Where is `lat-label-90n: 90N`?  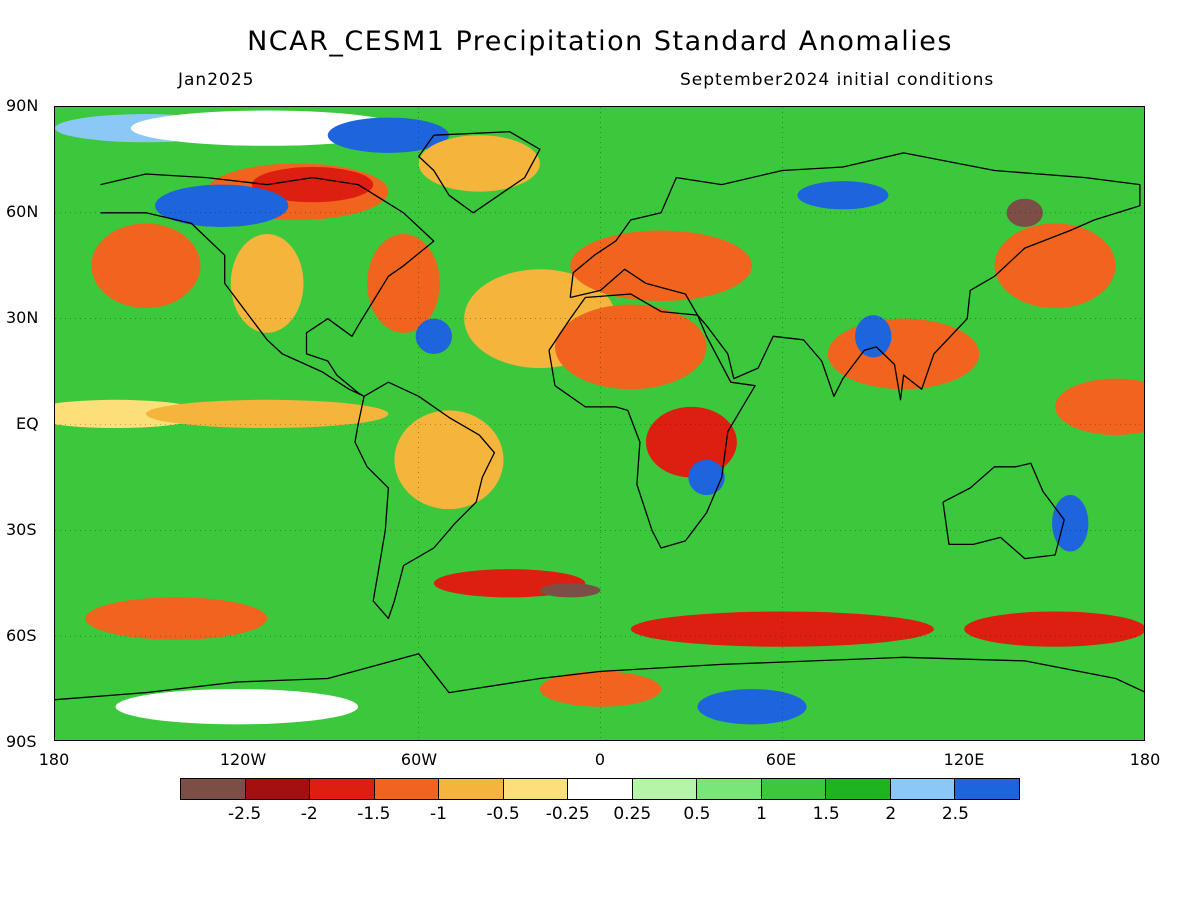 lat-label-90n: 90N is located at coordinates (22, 105).